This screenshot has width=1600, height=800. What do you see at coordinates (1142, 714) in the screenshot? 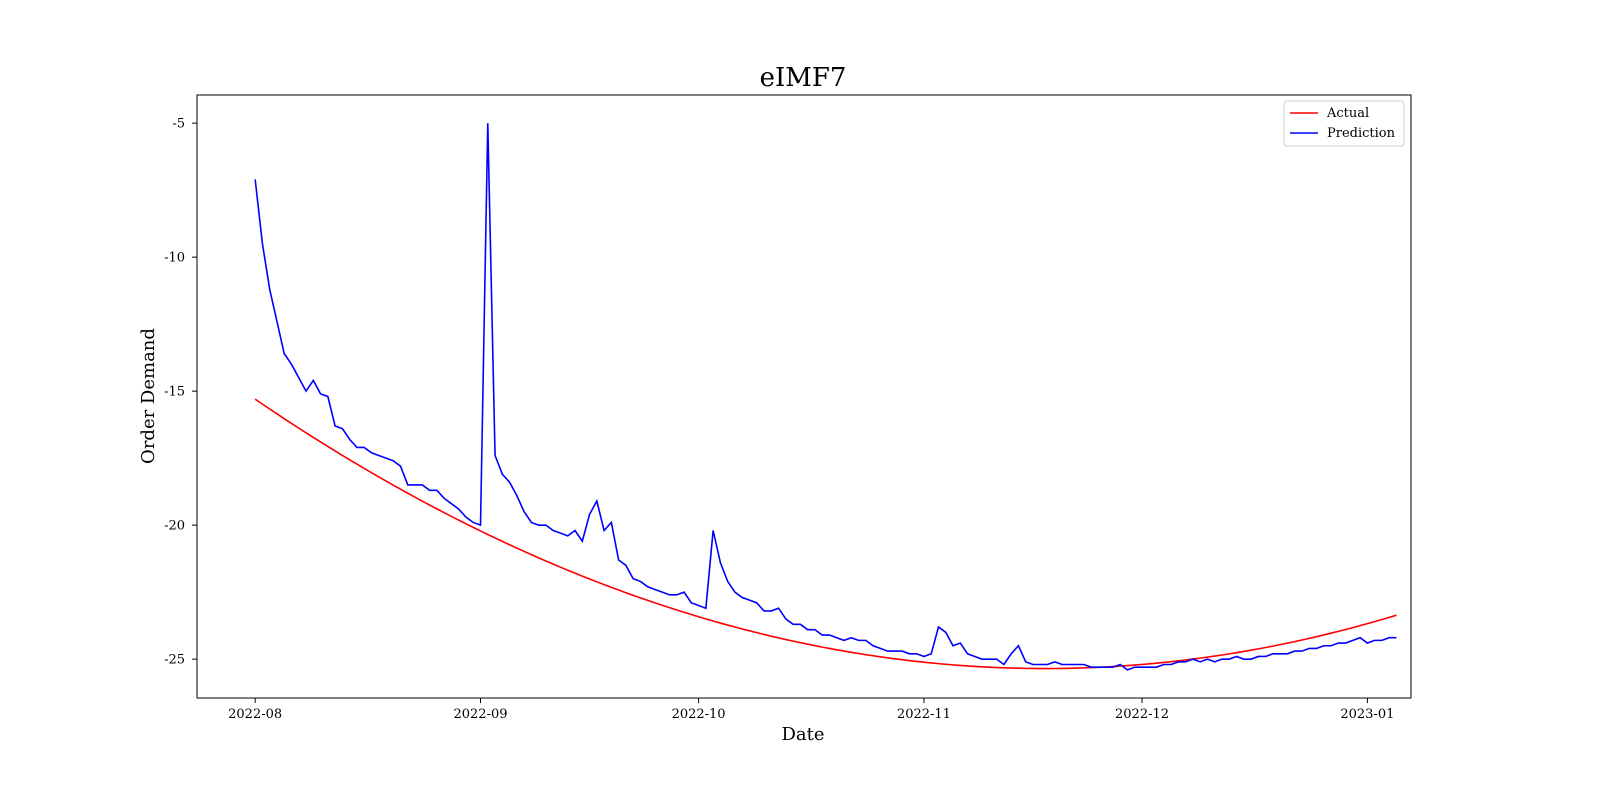
I see `x-tick-label: 2022-12` at bounding box center [1142, 714].